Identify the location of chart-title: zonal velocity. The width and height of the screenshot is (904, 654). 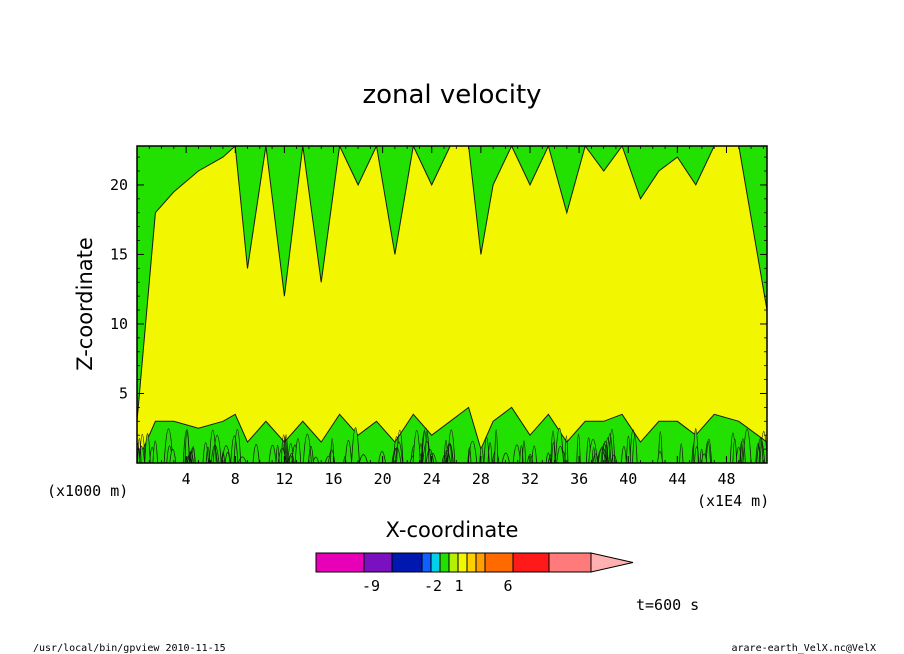
(451, 95).